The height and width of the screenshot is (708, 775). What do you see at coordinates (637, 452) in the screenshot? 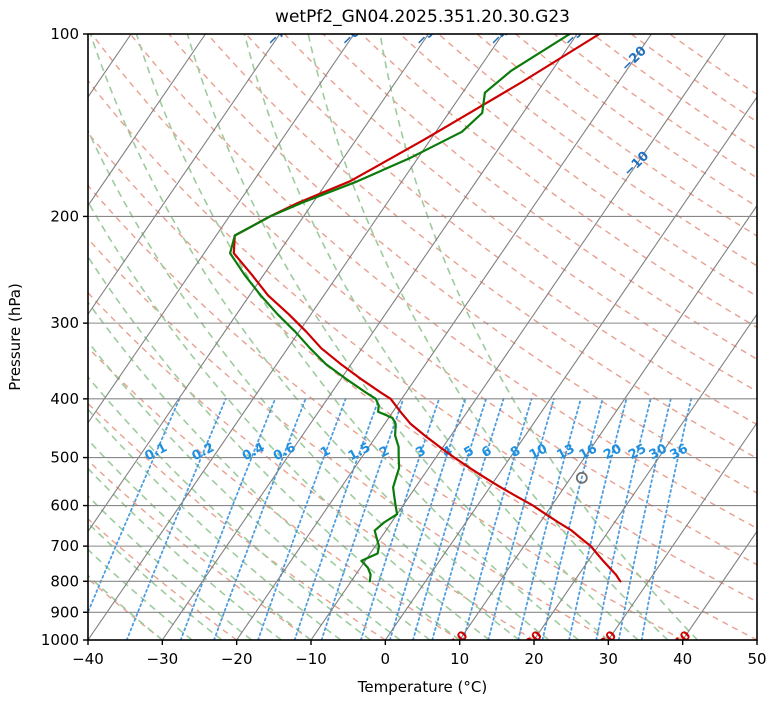
I see `mixing-ratio-label: 25` at bounding box center [637, 452].